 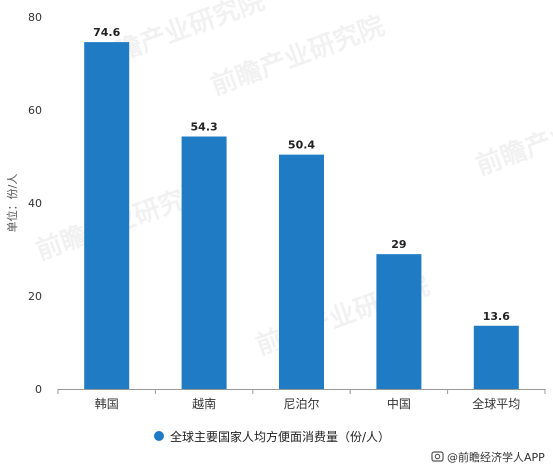 I want to click on data-label: 50.4, so click(x=301, y=145).